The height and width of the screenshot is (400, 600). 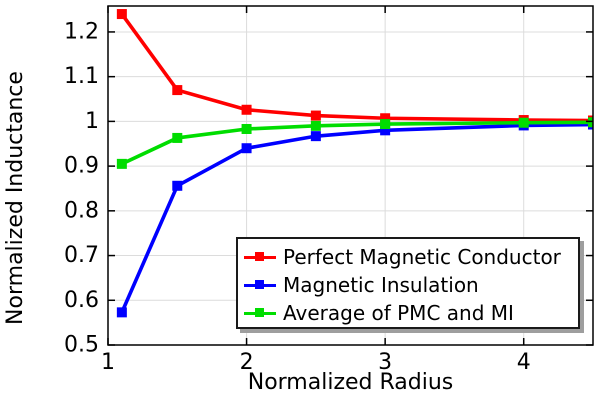 I want to click on y-axis-label: Normalized Inductance, so click(x=15, y=198).